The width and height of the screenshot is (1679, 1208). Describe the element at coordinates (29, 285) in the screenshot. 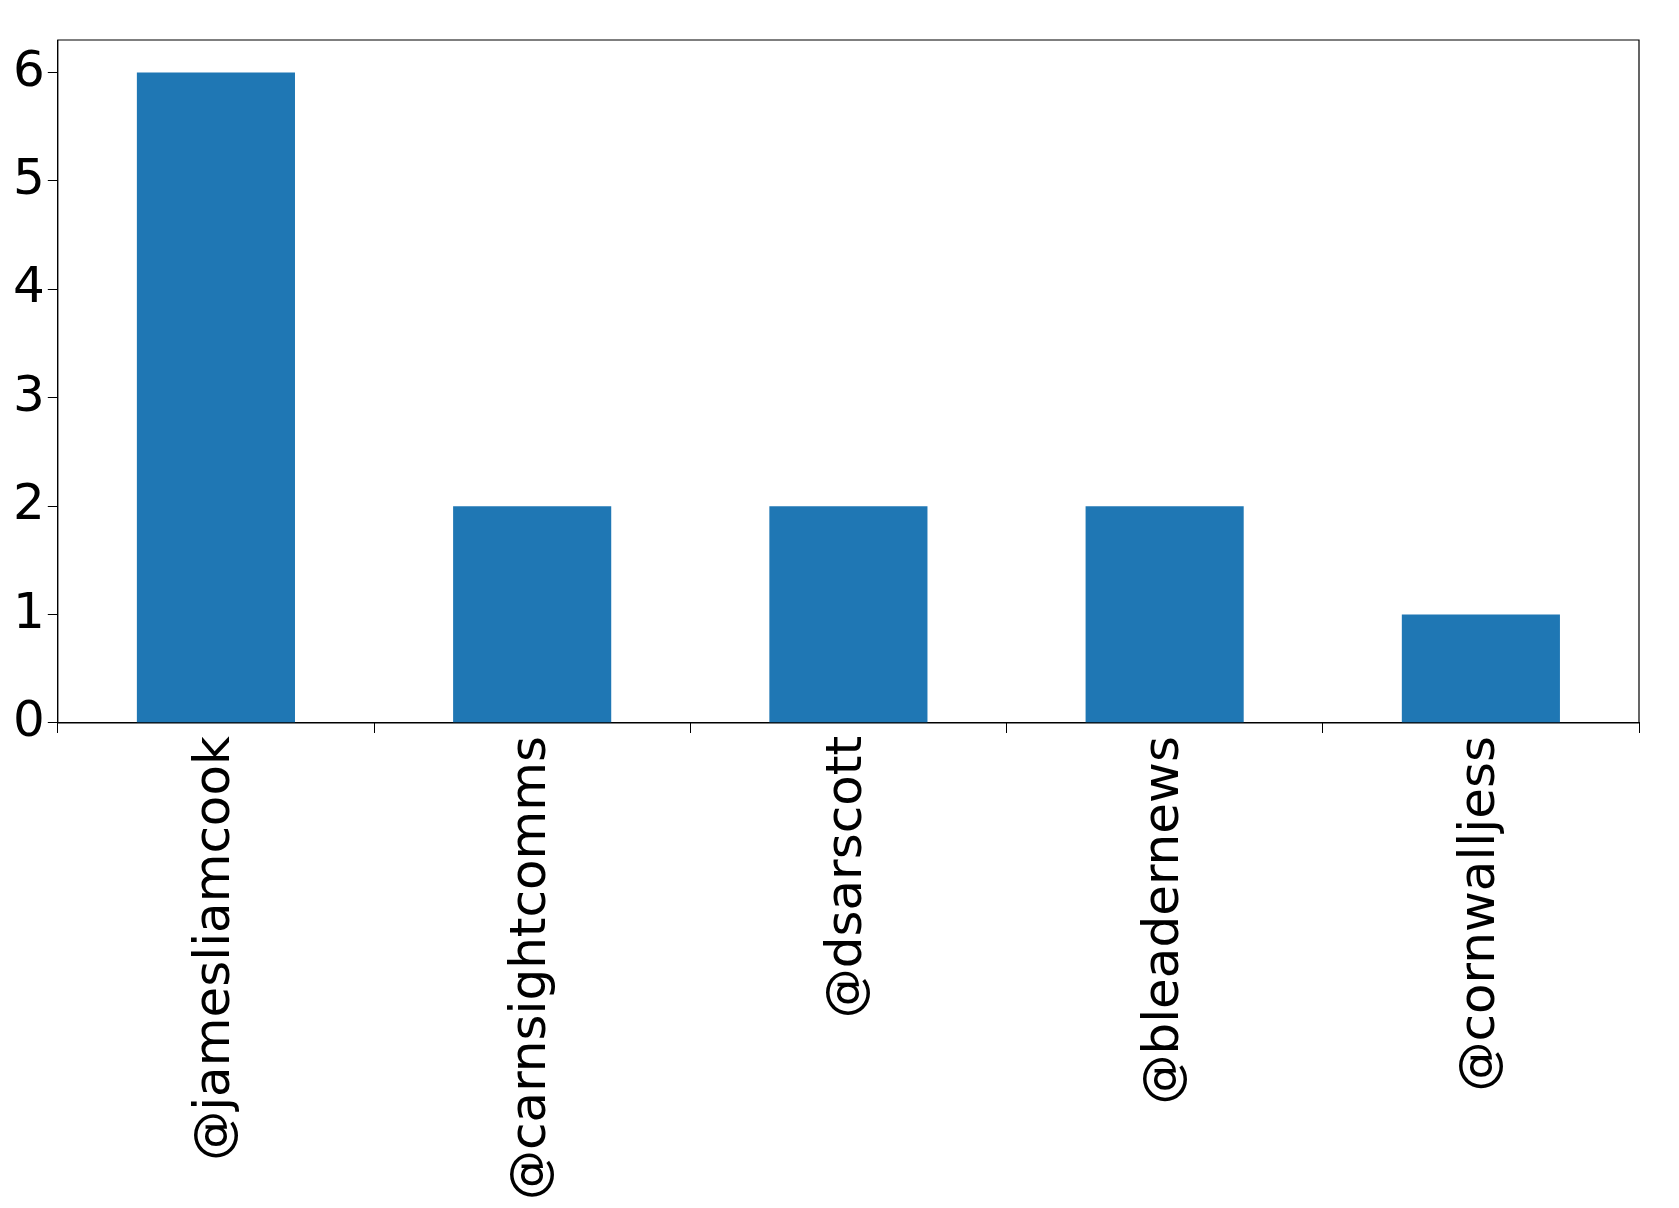

I see `y-tick-label: 4` at that location.